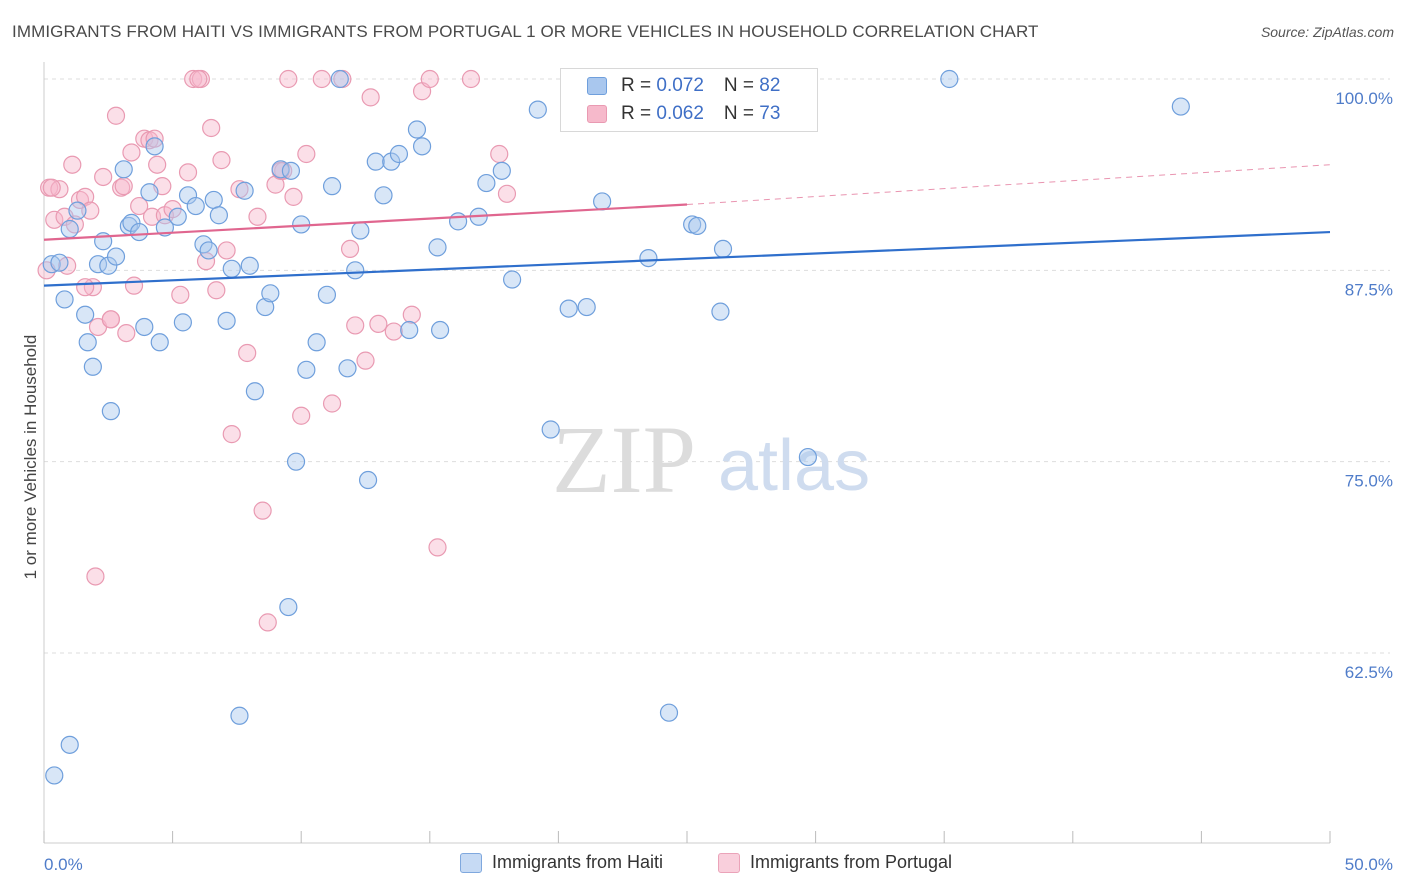 This screenshot has width=1406, height=892. What do you see at coordinates (1369, 672) in the screenshot?
I see `y-tick-label: 62.5%` at bounding box center [1369, 672].